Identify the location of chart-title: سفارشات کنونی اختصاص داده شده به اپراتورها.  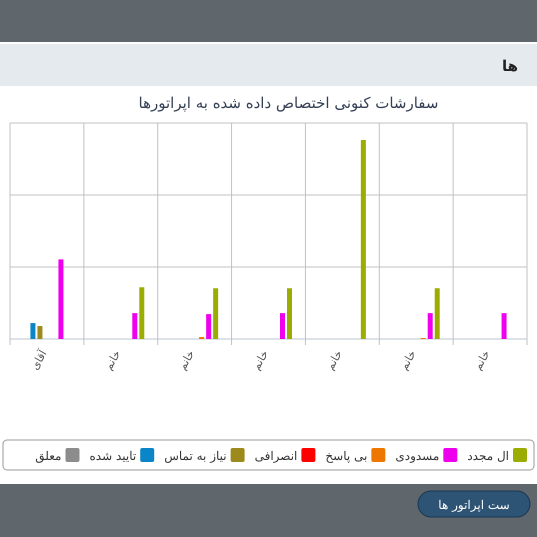
(288, 103).